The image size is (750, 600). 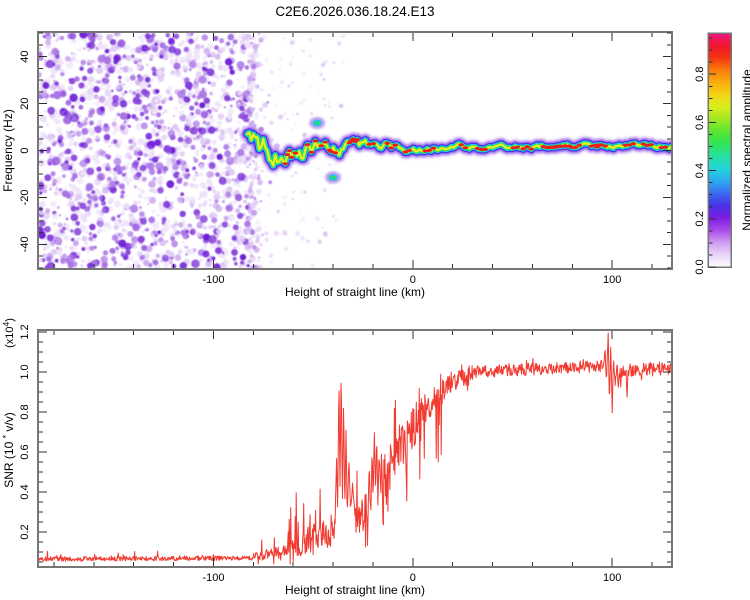 What do you see at coordinates (25, 331) in the screenshot?
I see `tick-label: 1.2` at bounding box center [25, 331].